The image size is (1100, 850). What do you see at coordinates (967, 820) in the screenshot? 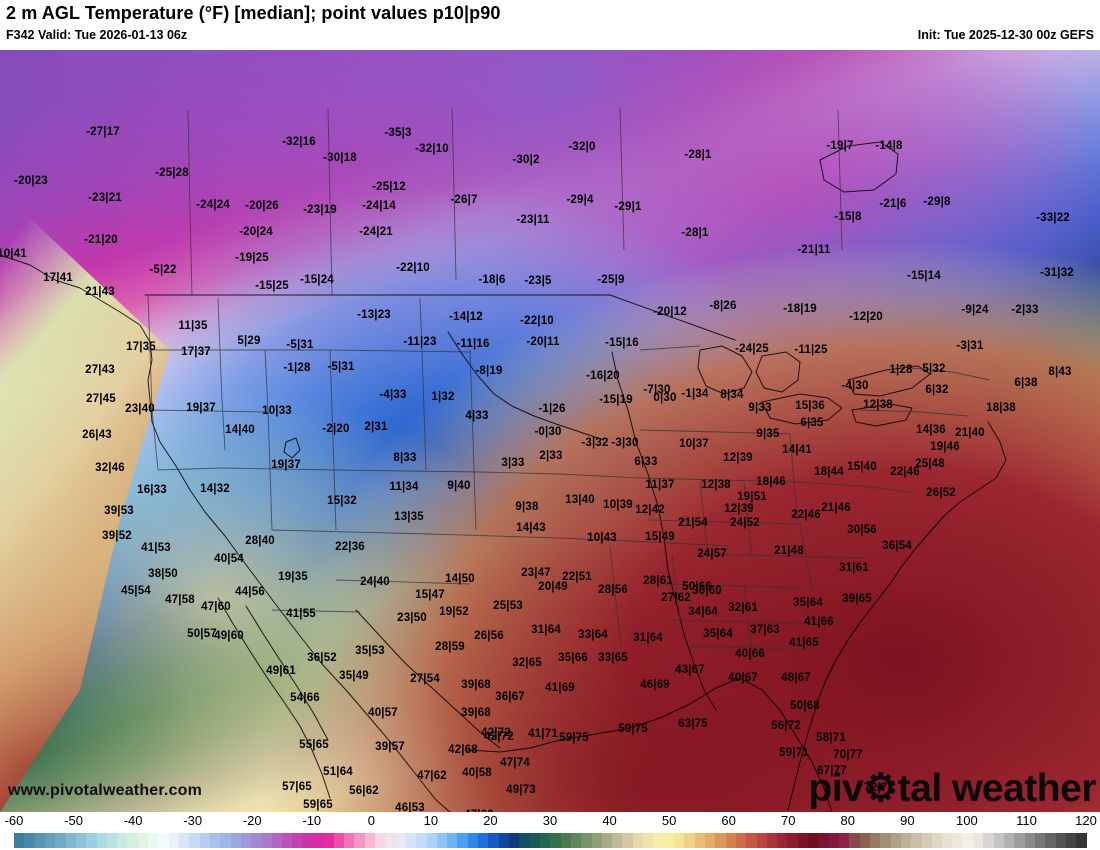
I see `colorbar-tick-label: 100` at bounding box center [967, 820].